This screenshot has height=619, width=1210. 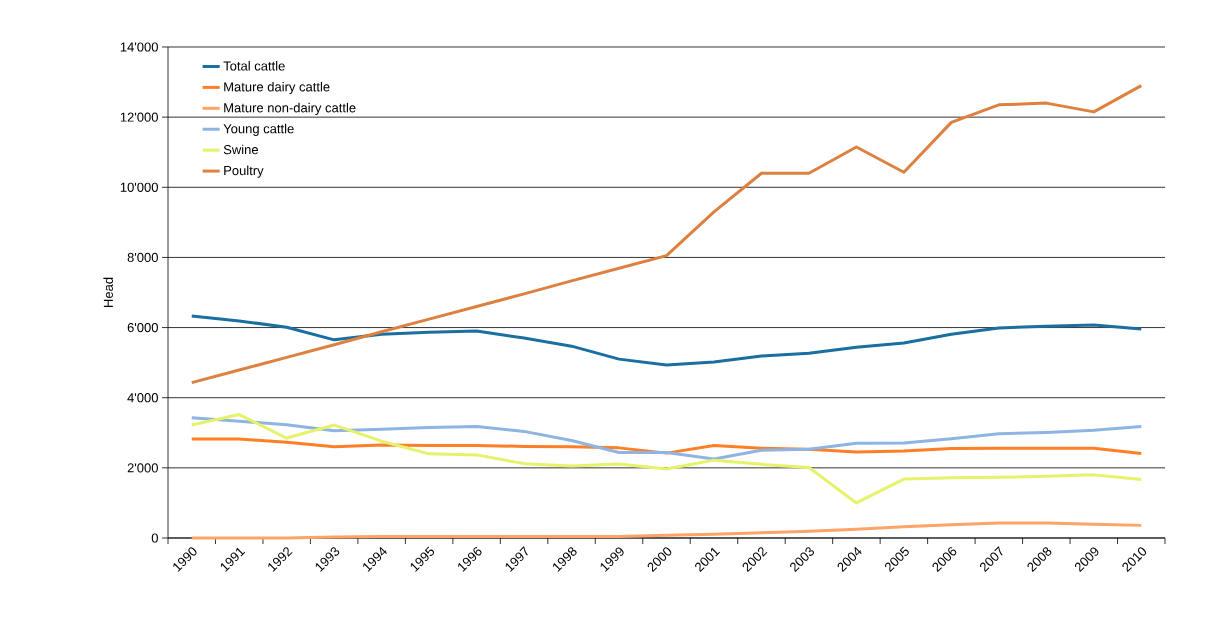 What do you see at coordinates (277, 88) in the screenshot?
I see `legend-label: Mature dairy cattle` at bounding box center [277, 88].